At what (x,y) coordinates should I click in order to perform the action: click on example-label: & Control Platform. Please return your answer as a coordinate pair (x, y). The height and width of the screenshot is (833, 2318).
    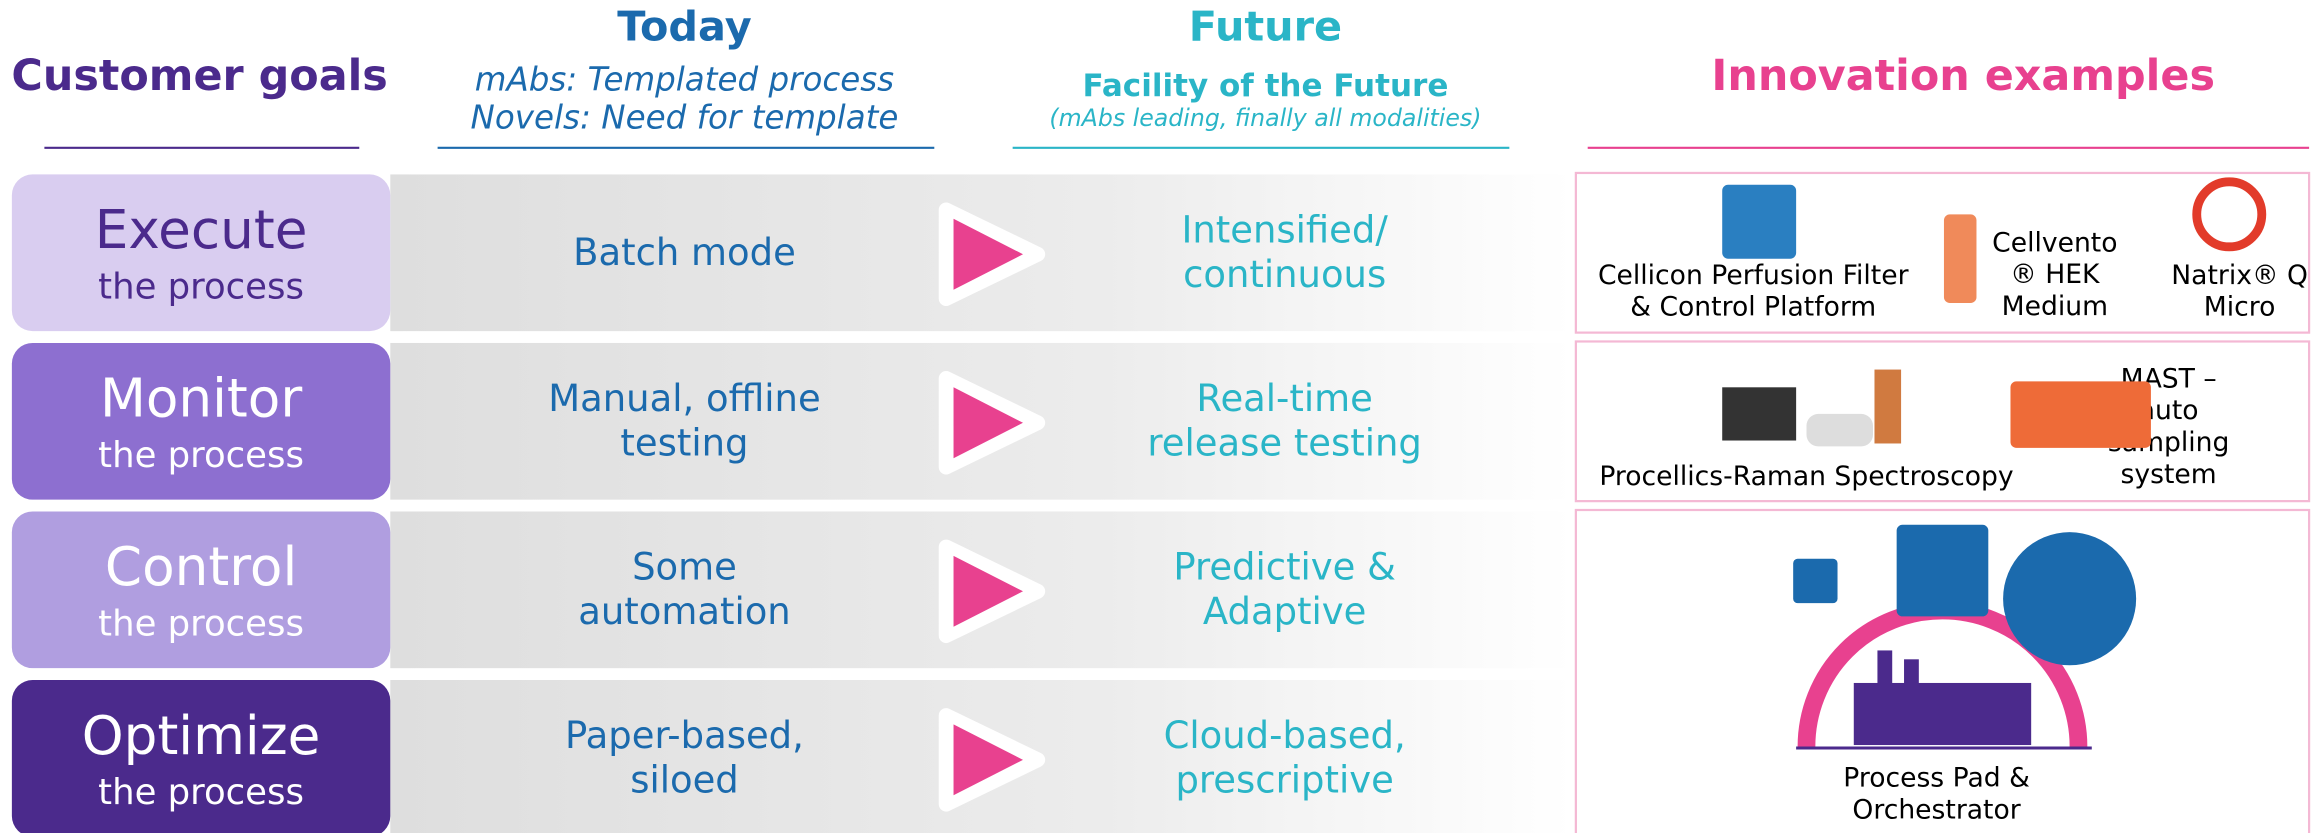
    Looking at the image, I should click on (1753, 307).